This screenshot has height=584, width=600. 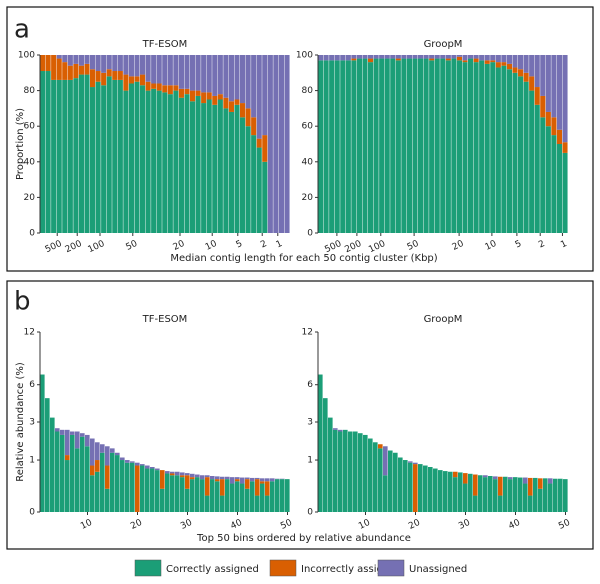 I want to click on y-tick-label: 40, so click(x=308, y=162).